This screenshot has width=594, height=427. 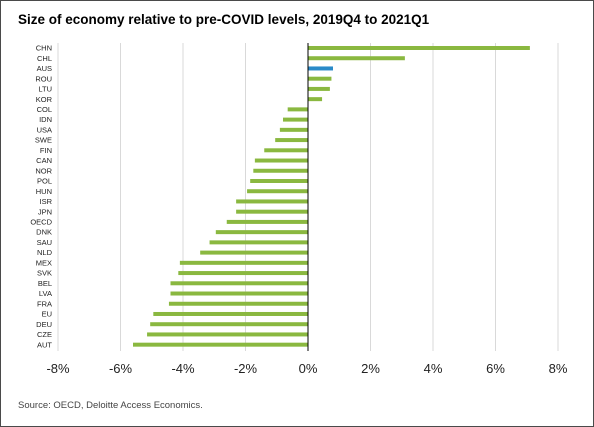 I want to click on category-label: SVK, so click(x=44, y=273).